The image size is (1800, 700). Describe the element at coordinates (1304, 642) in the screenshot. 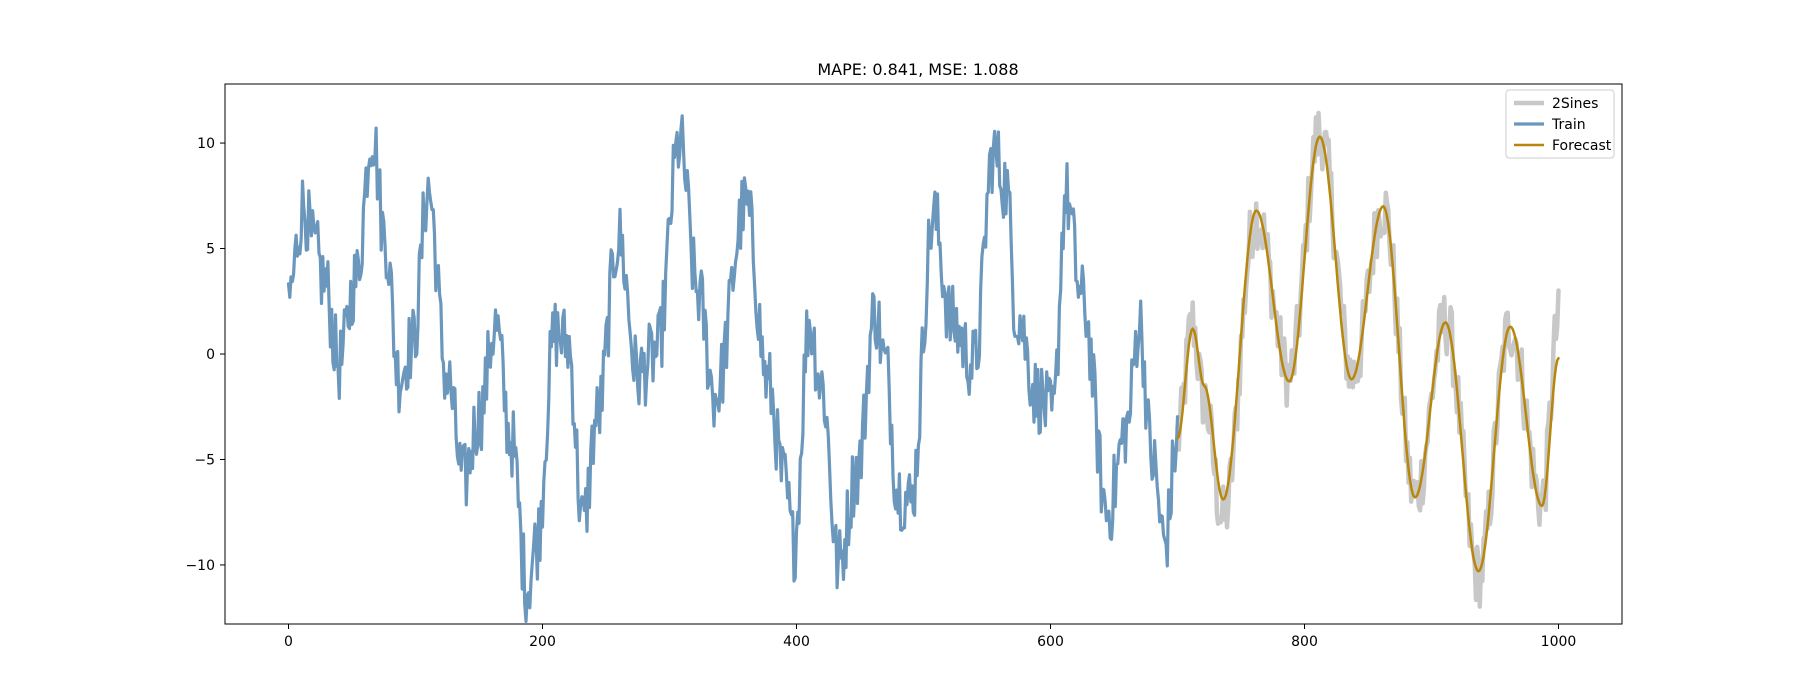

I see `x-tick-label: 800` at that location.